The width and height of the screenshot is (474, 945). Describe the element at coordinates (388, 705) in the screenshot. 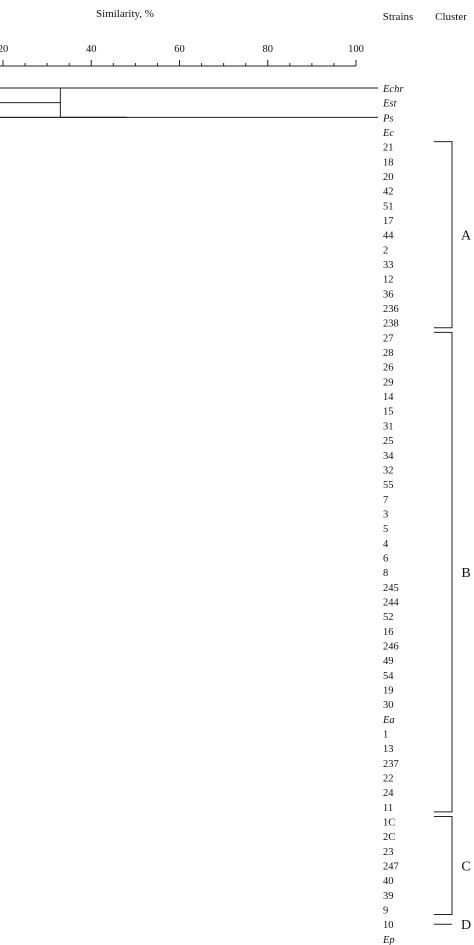

I see `strain-label: 30` at that location.